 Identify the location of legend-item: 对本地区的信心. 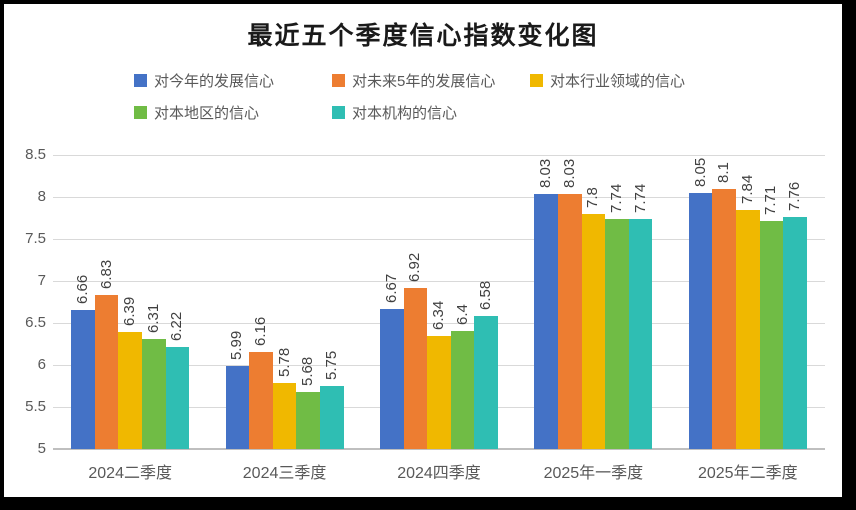
(233, 112).